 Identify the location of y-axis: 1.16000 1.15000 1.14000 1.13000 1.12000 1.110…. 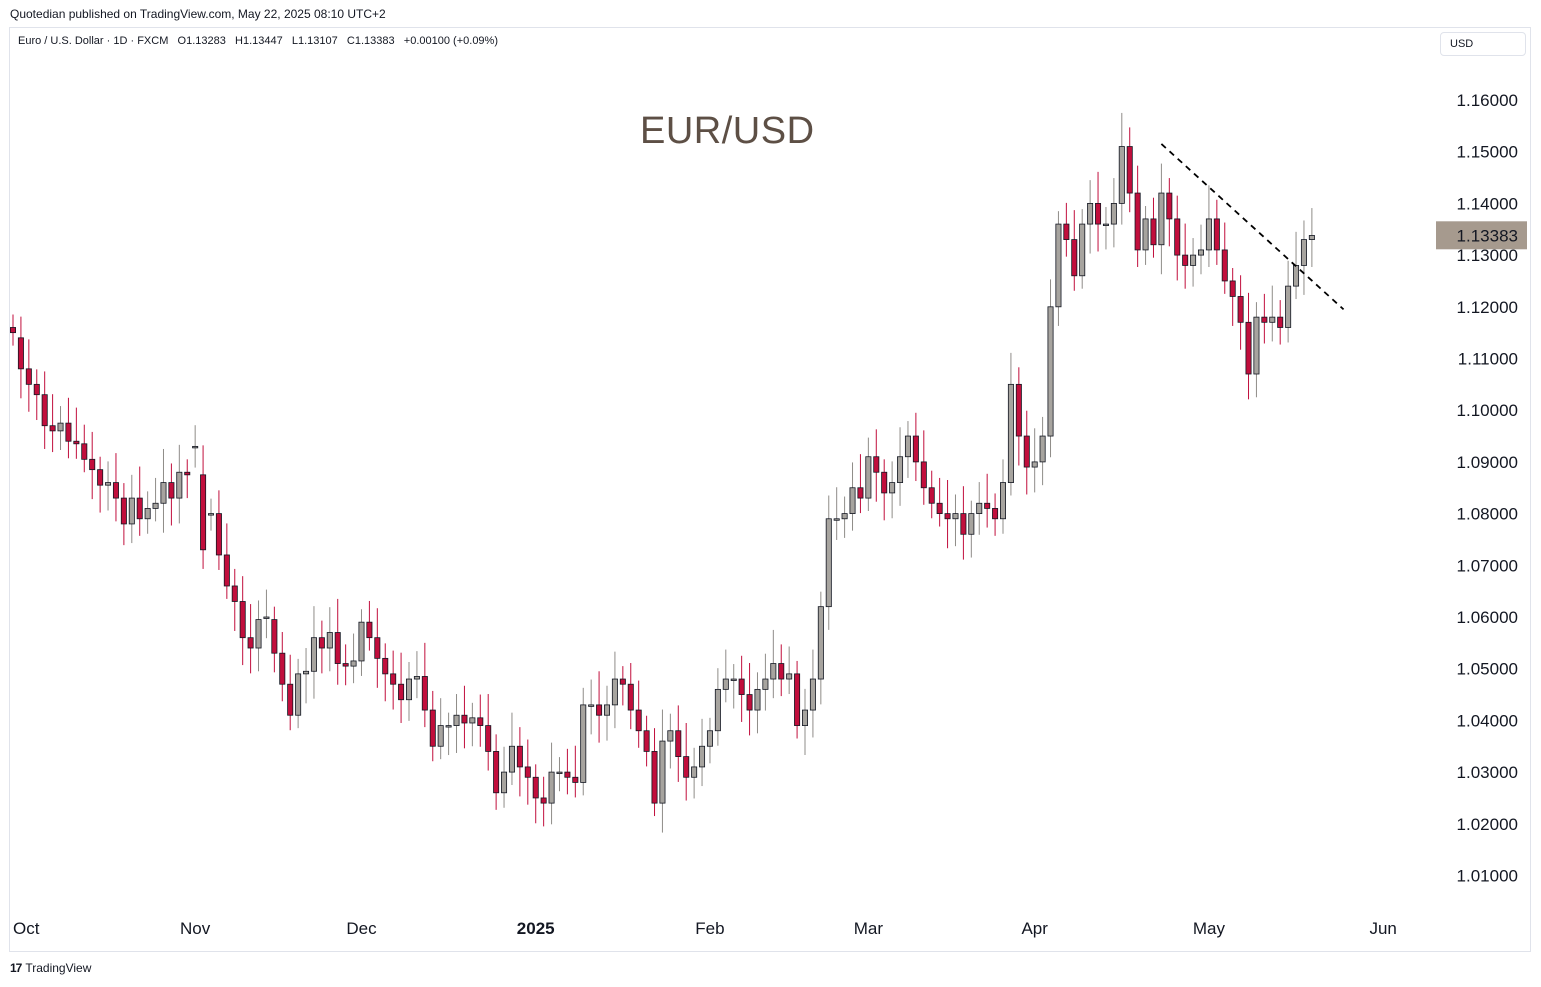
(1487, 488).